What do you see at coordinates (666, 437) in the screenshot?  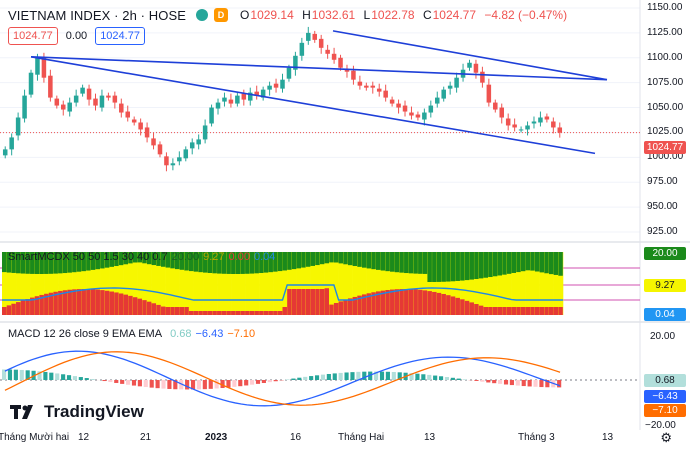 I see `settings-gear-icon: ⚙` at bounding box center [666, 437].